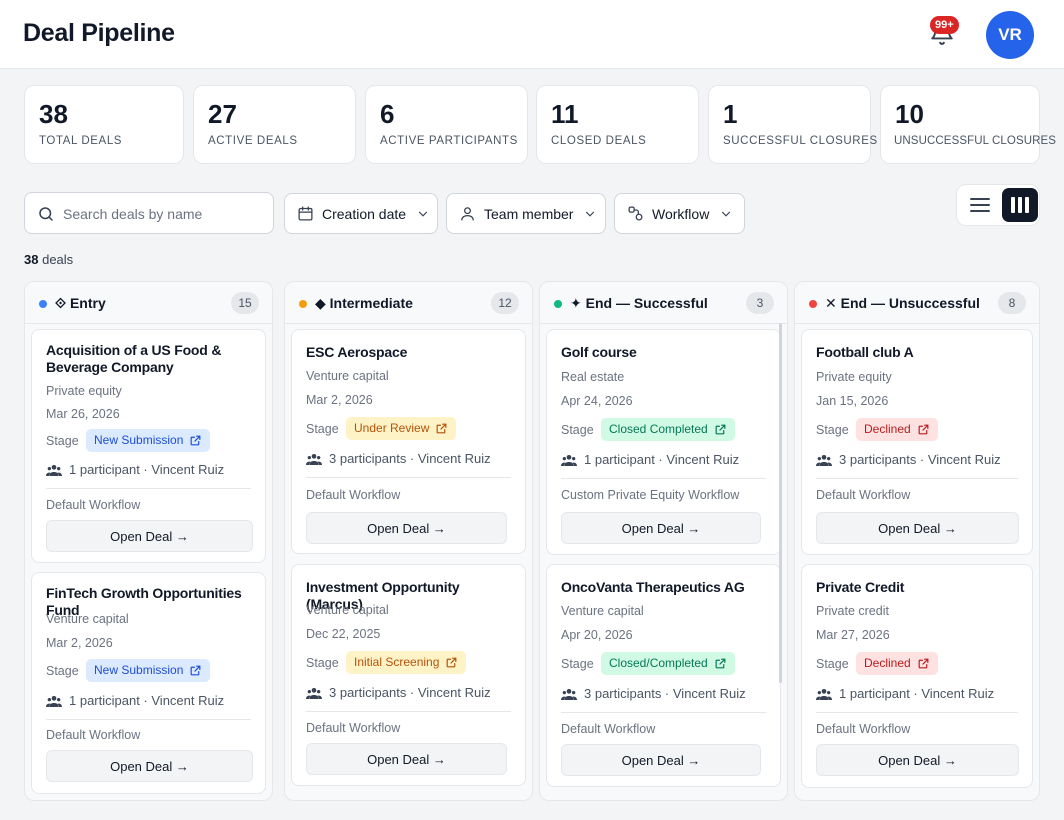  Describe the element at coordinates (917, 303) in the screenshot. I see `column-header: ✕ End — Unsuccessful 8` at that location.